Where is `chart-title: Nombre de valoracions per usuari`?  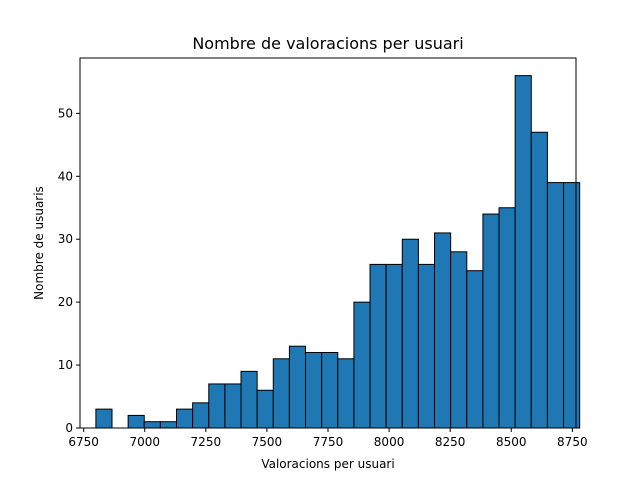 chart-title: Nombre de valoracions per usuari is located at coordinates (327, 43).